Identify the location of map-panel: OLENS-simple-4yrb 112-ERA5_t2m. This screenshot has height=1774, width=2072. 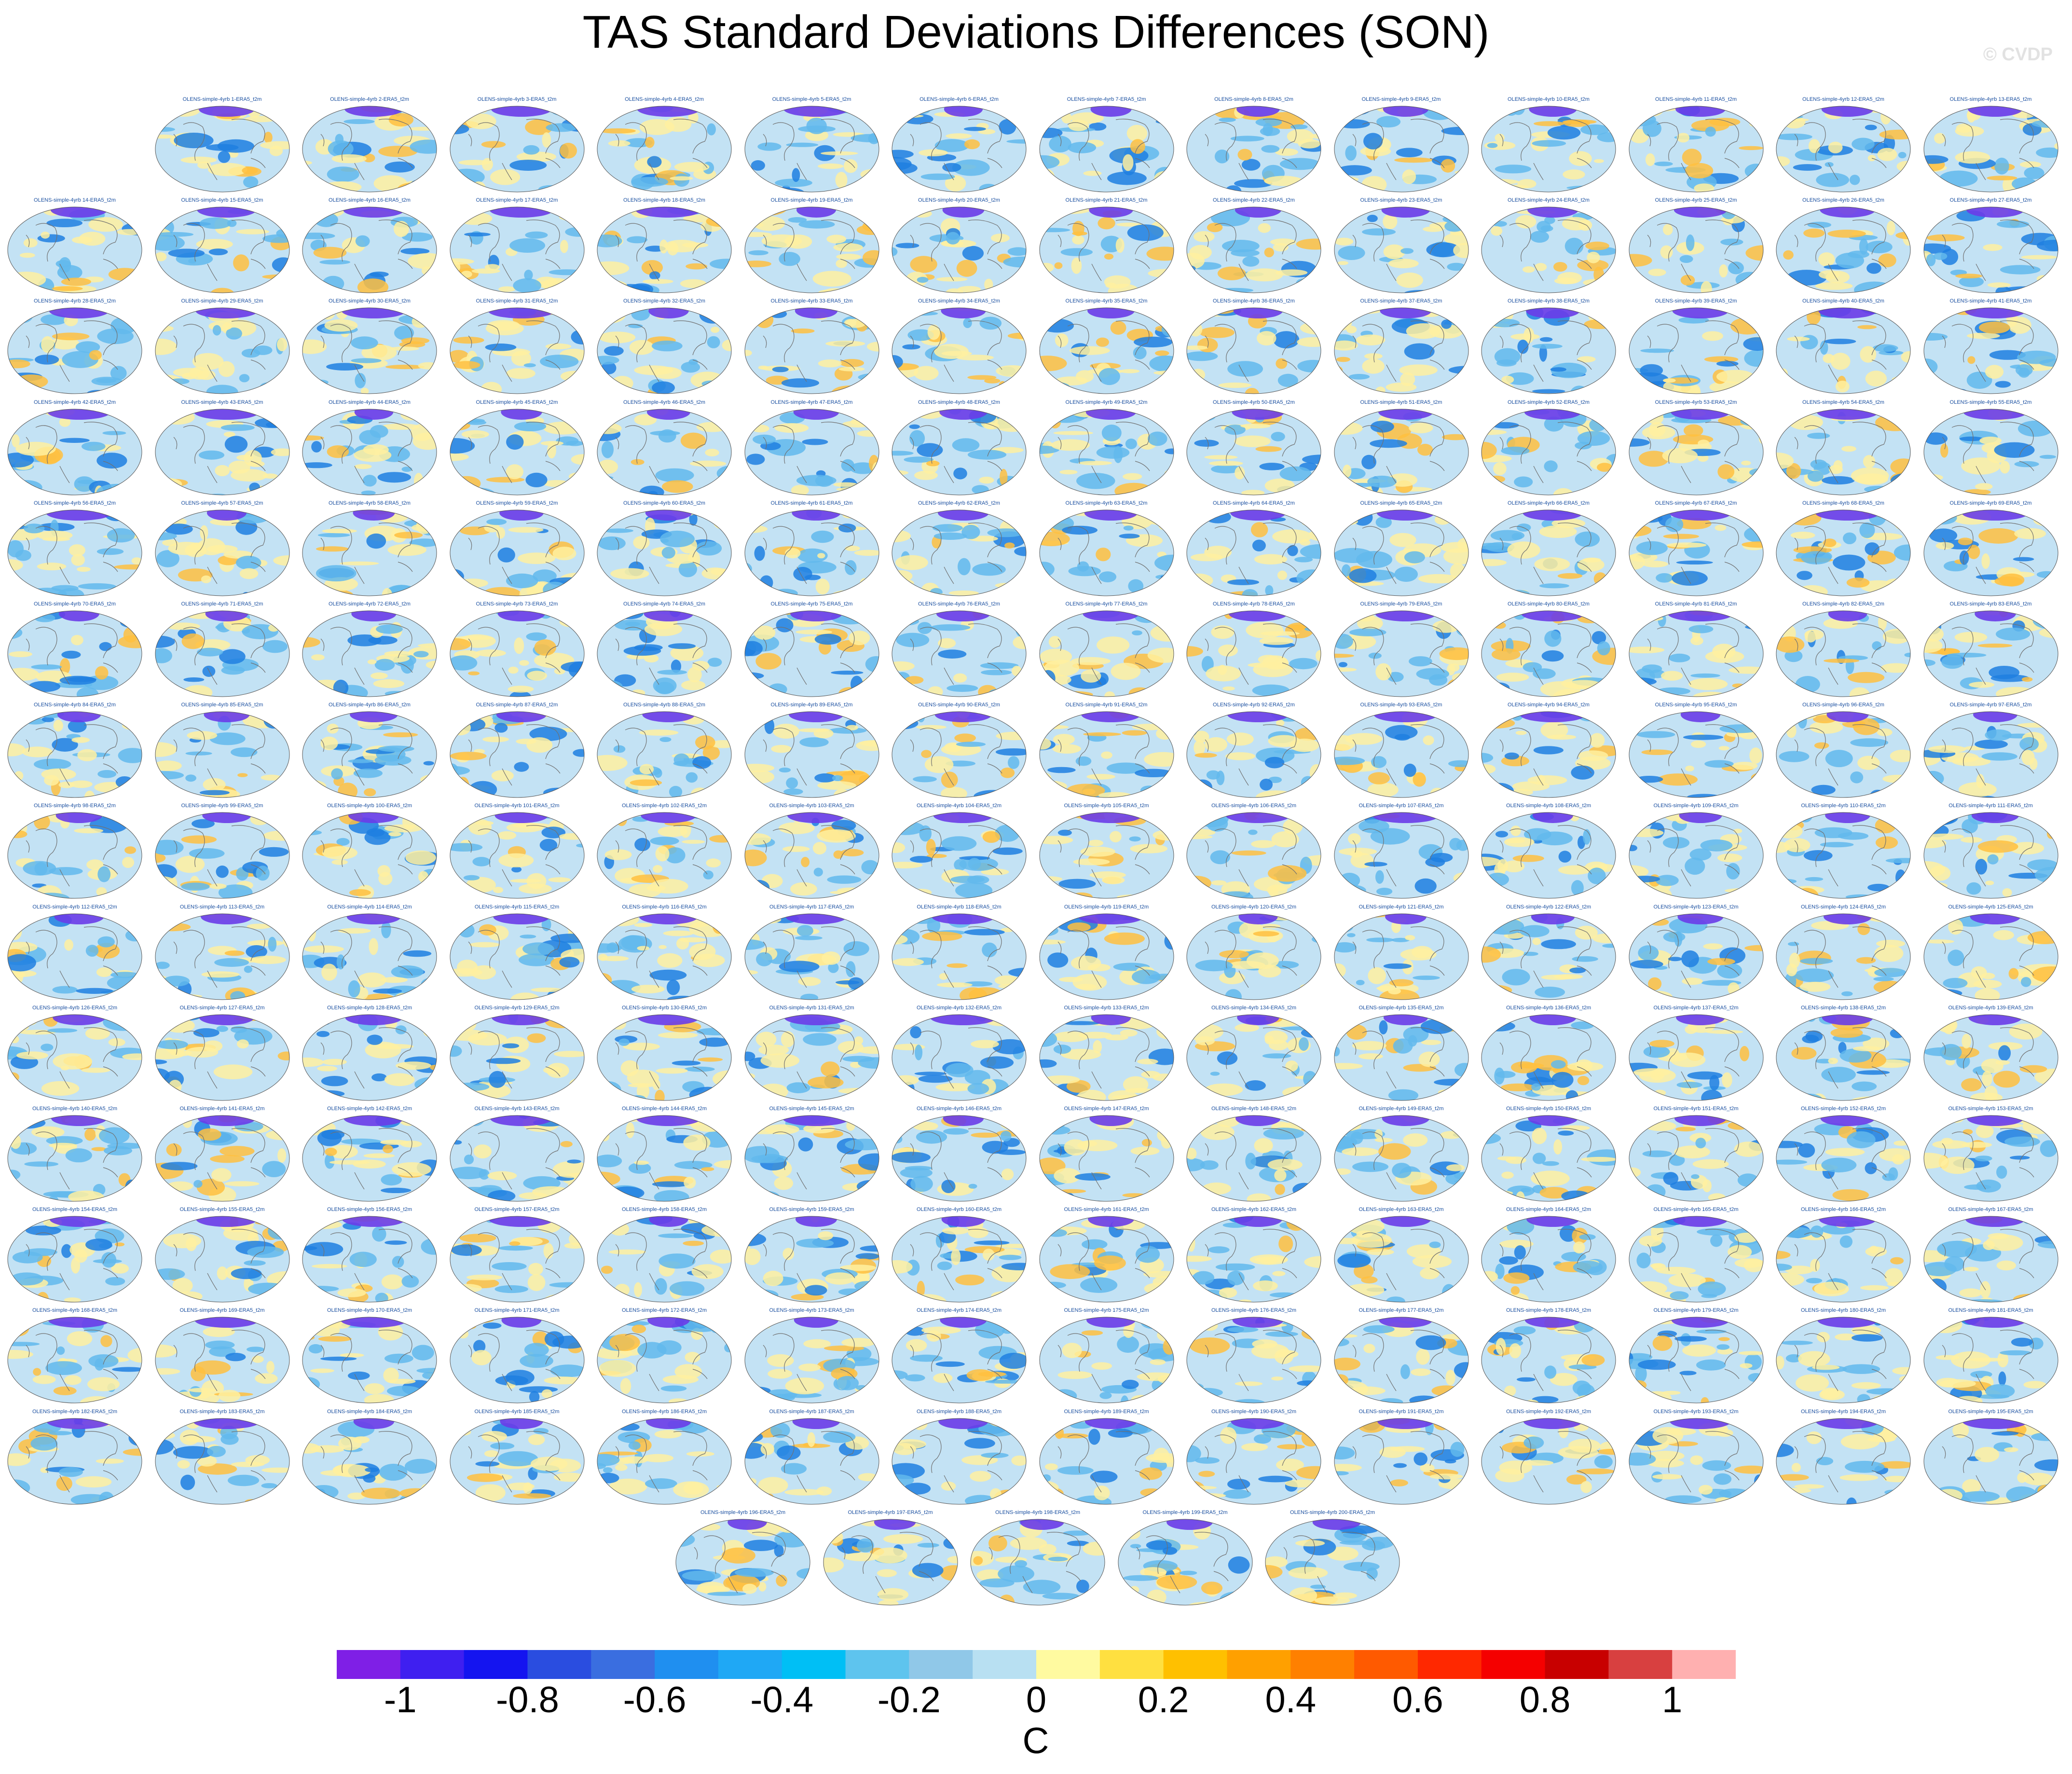
(75, 953).